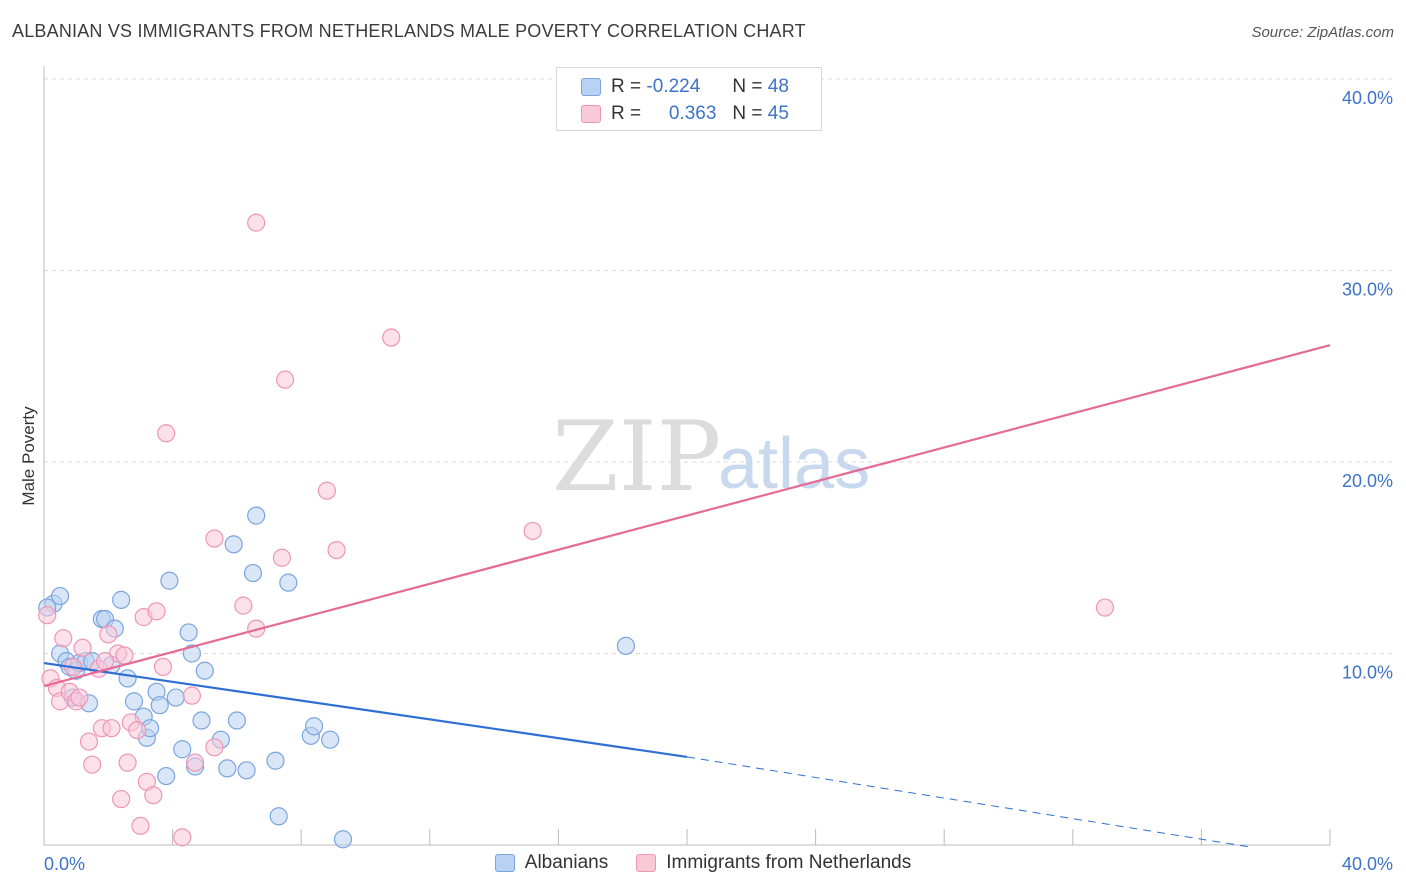 This screenshot has height=892, width=1406. I want to click on legend-row-netherlands: R = 0.363 N = 45, so click(685, 114).